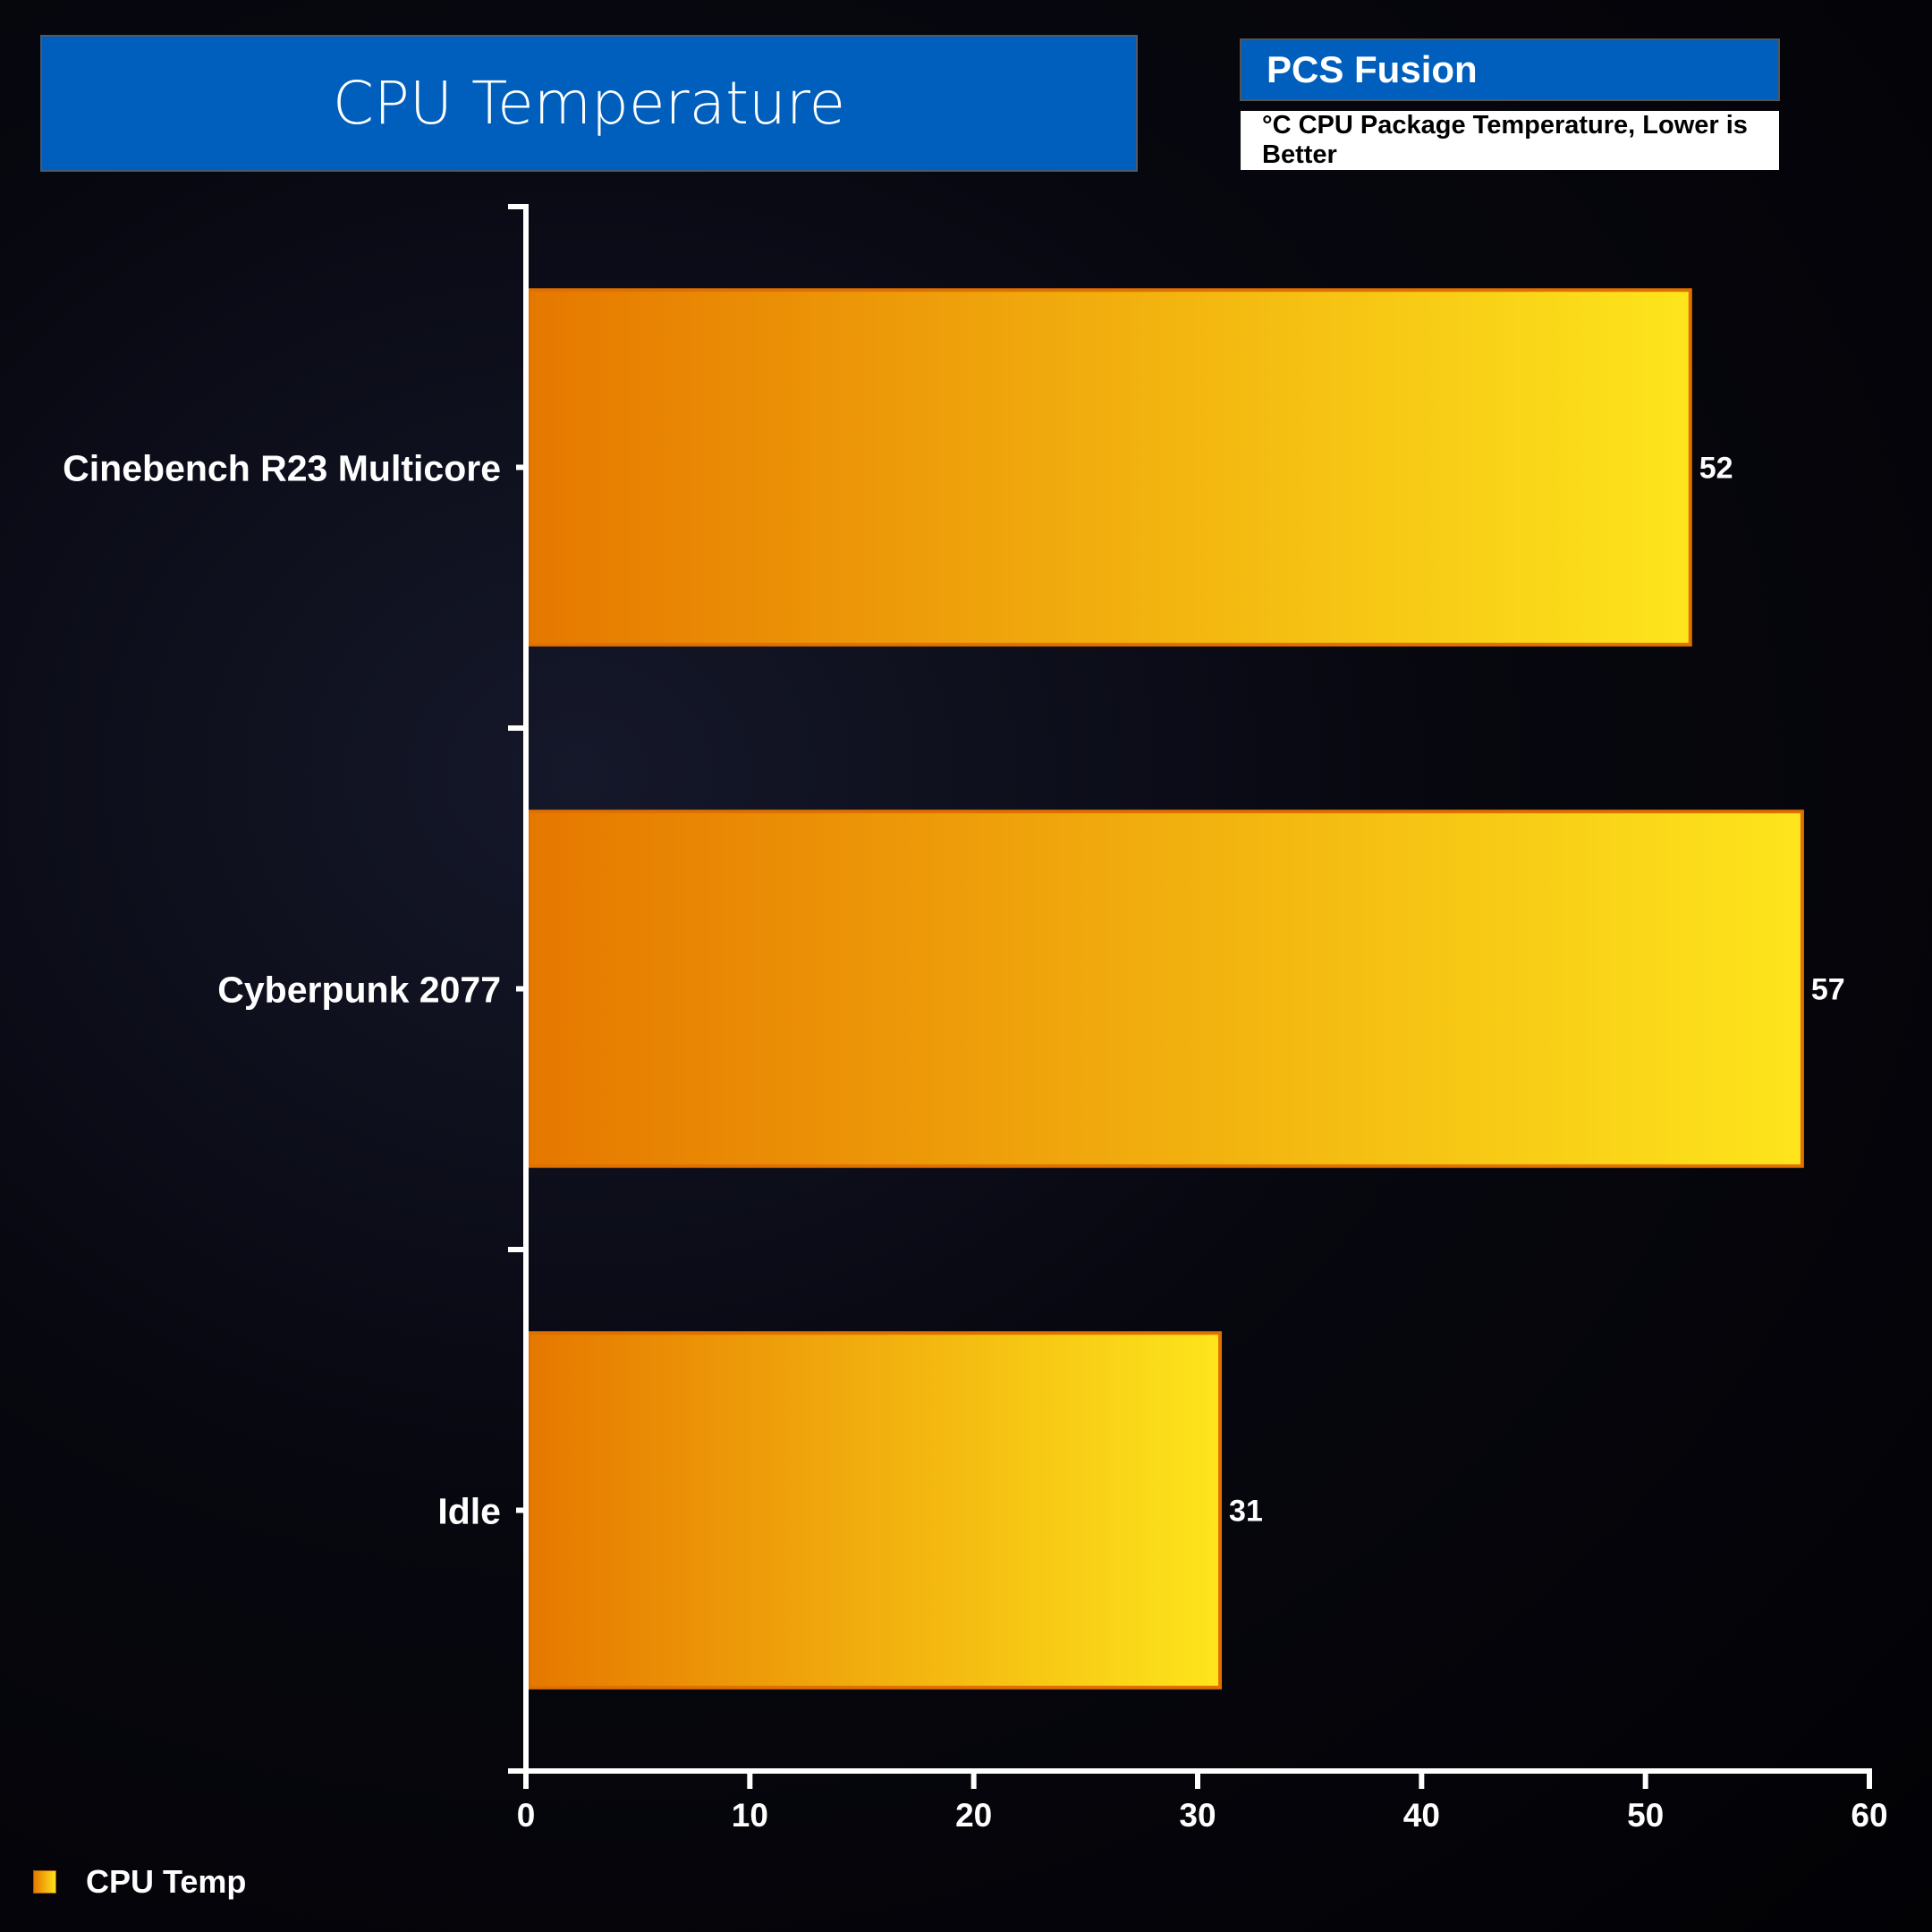  What do you see at coordinates (44, 1882) in the screenshot?
I see `legend-swatch` at bounding box center [44, 1882].